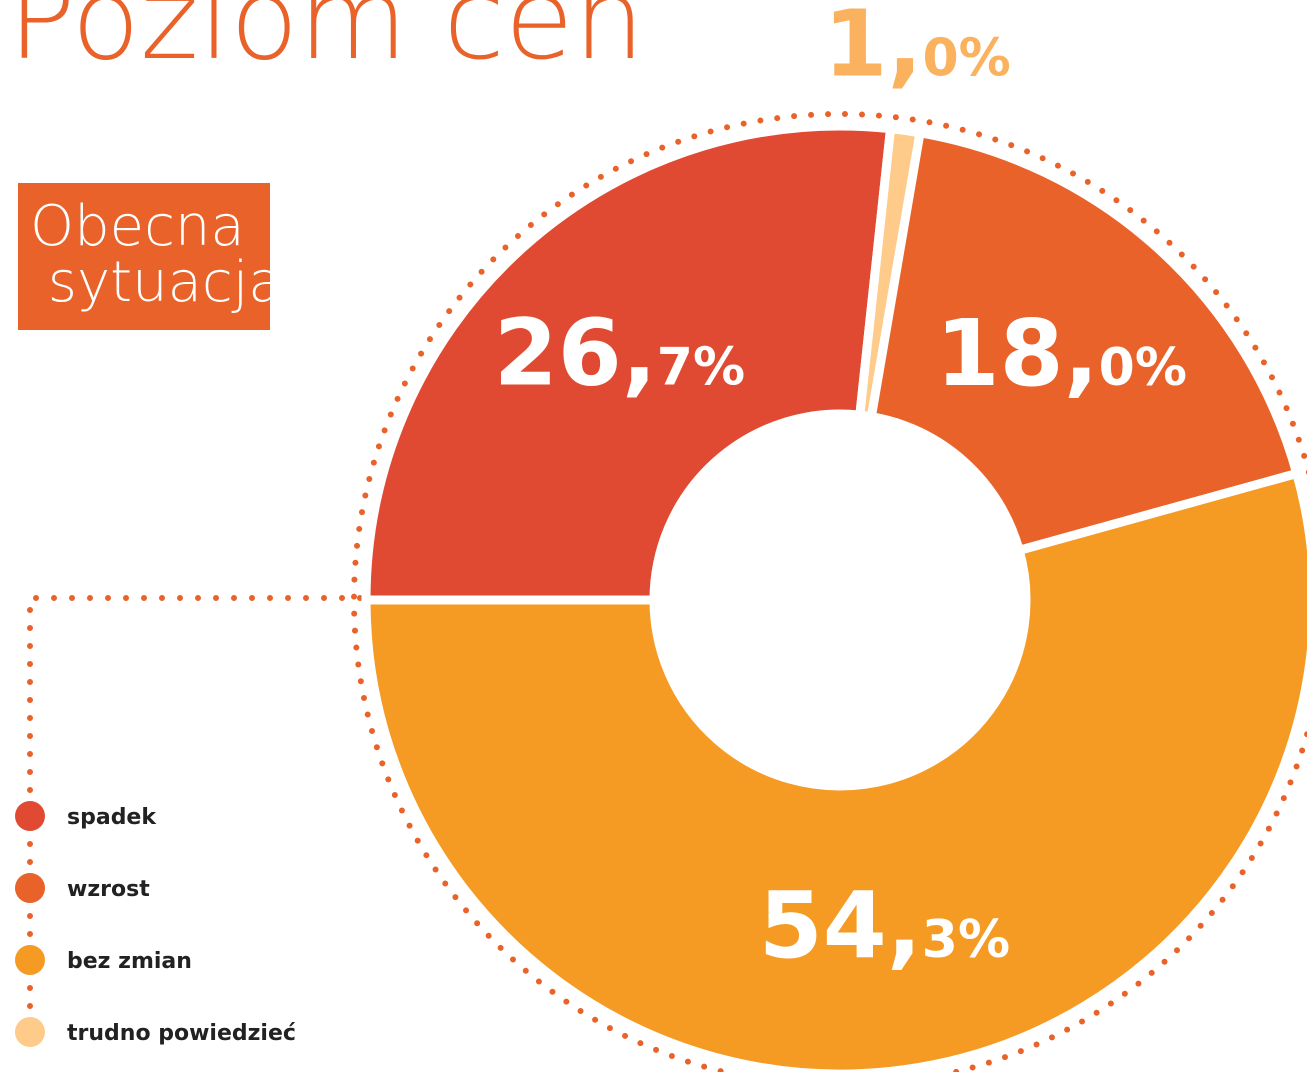  I want to click on legend-label: wzrost, so click(108, 889).